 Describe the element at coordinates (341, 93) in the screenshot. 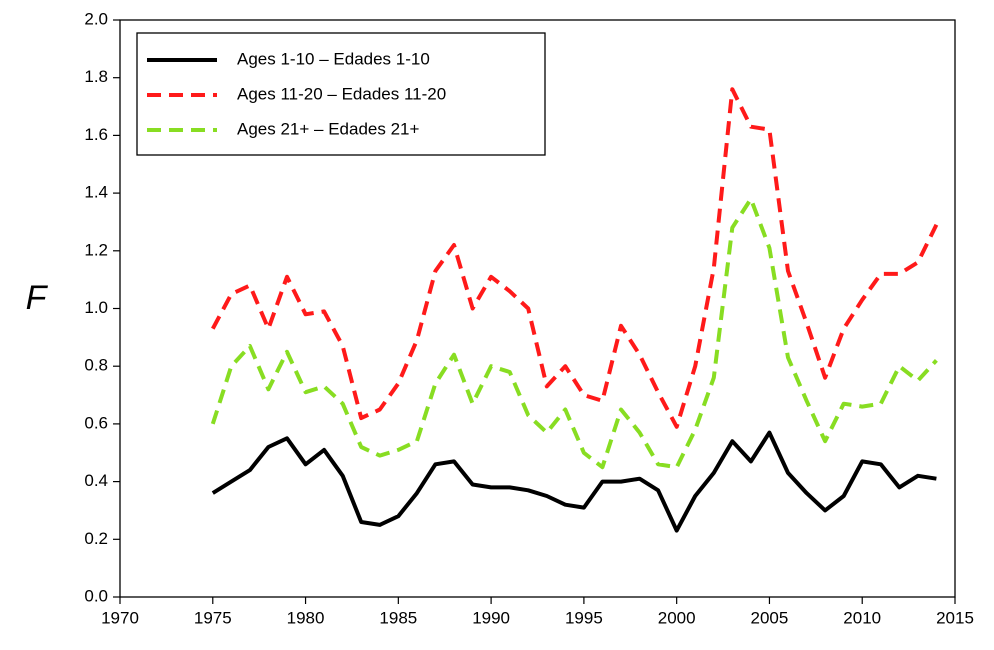

I see `legend-label: Ages 11-20 – Edades 11-20` at that location.